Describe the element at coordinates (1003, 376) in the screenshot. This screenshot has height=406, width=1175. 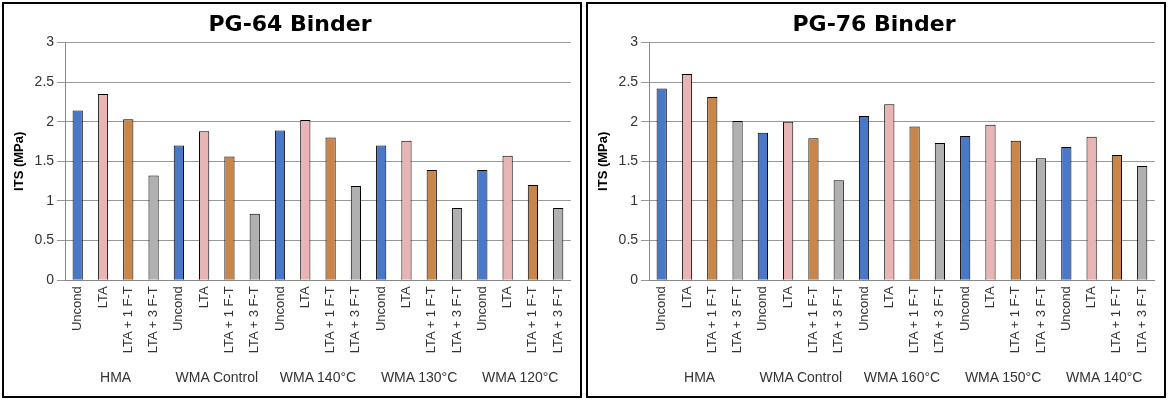
I see `text: WMA 150°C` at that location.